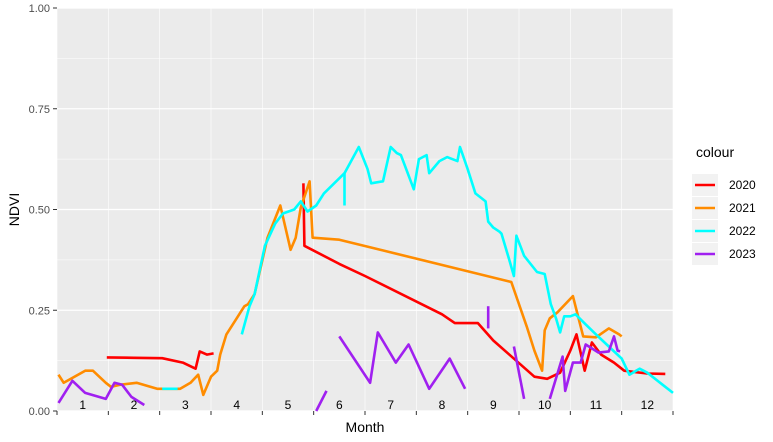  What do you see at coordinates (742, 231) in the screenshot?
I see `legend-label-2022: 2022` at bounding box center [742, 231].